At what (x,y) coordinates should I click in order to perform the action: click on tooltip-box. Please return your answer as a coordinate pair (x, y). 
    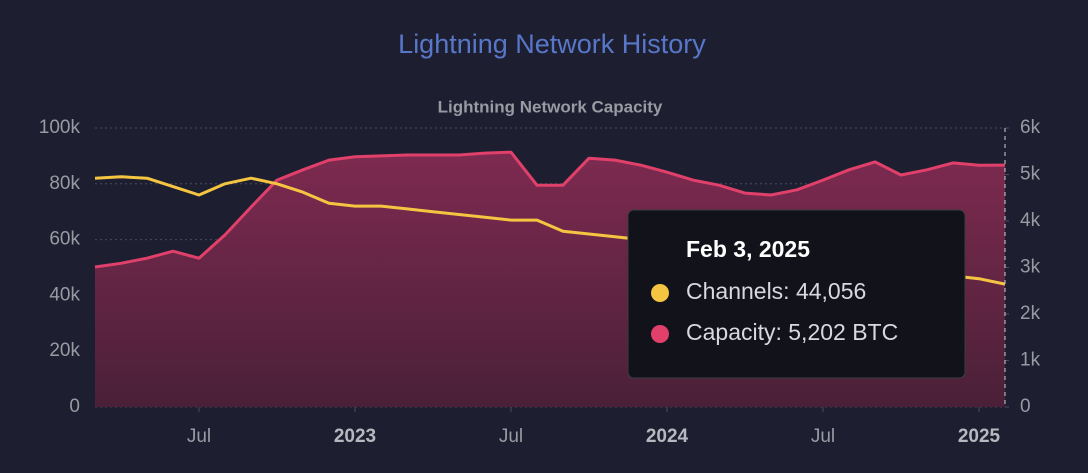
    Looking at the image, I should click on (796, 294).